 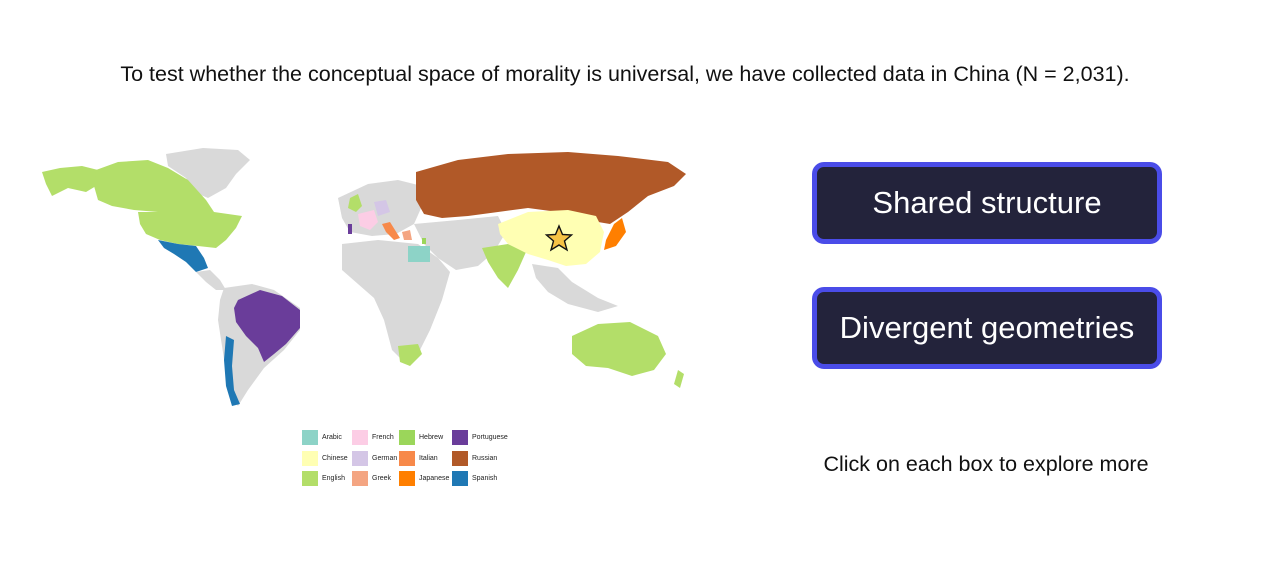 I want to click on map-region-alaska, so click(x=70, y=181).